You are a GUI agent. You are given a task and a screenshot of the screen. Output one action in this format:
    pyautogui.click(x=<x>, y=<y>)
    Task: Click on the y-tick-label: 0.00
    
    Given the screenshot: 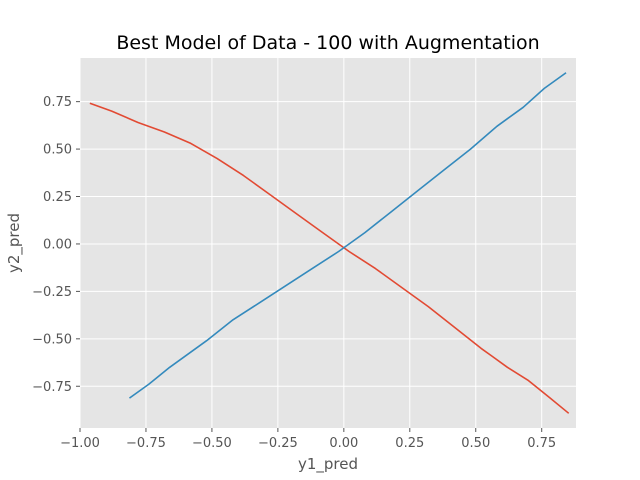 What is the action you would take?
    pyautogui.click(x=57, y=244)
    